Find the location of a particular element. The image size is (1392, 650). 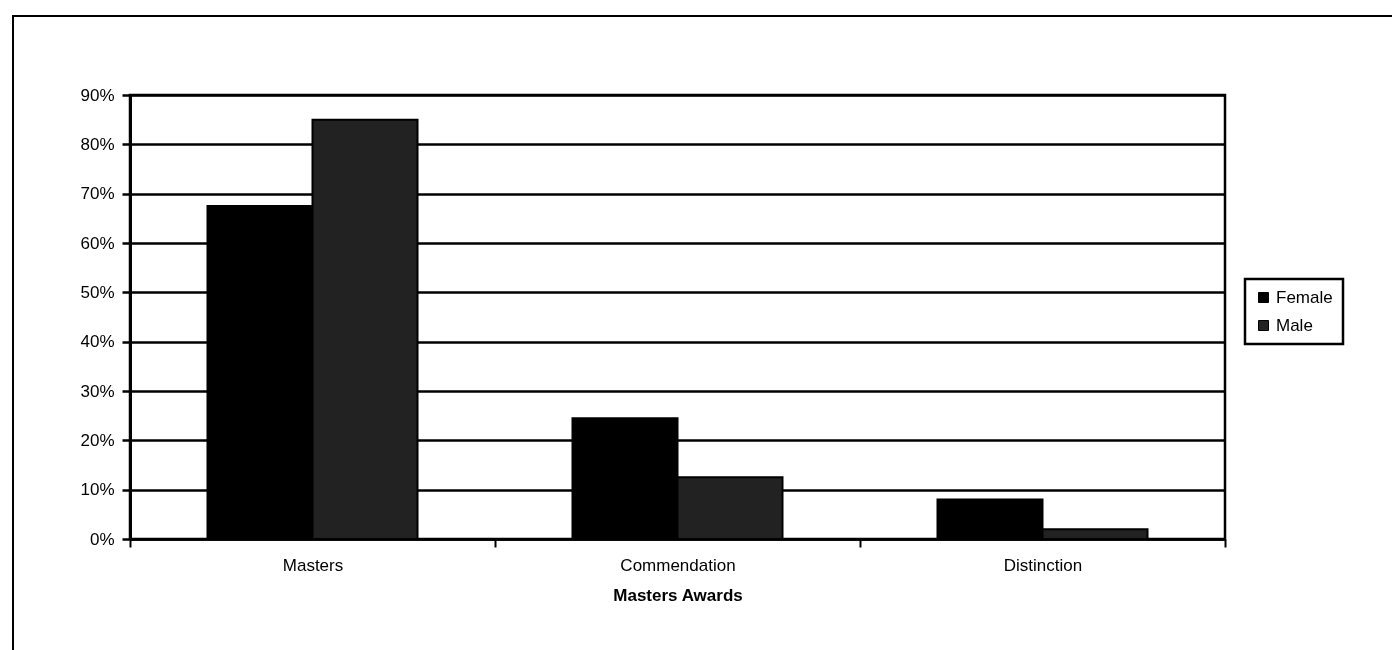

legend-label: Male is located at coordinates (1294, 325).